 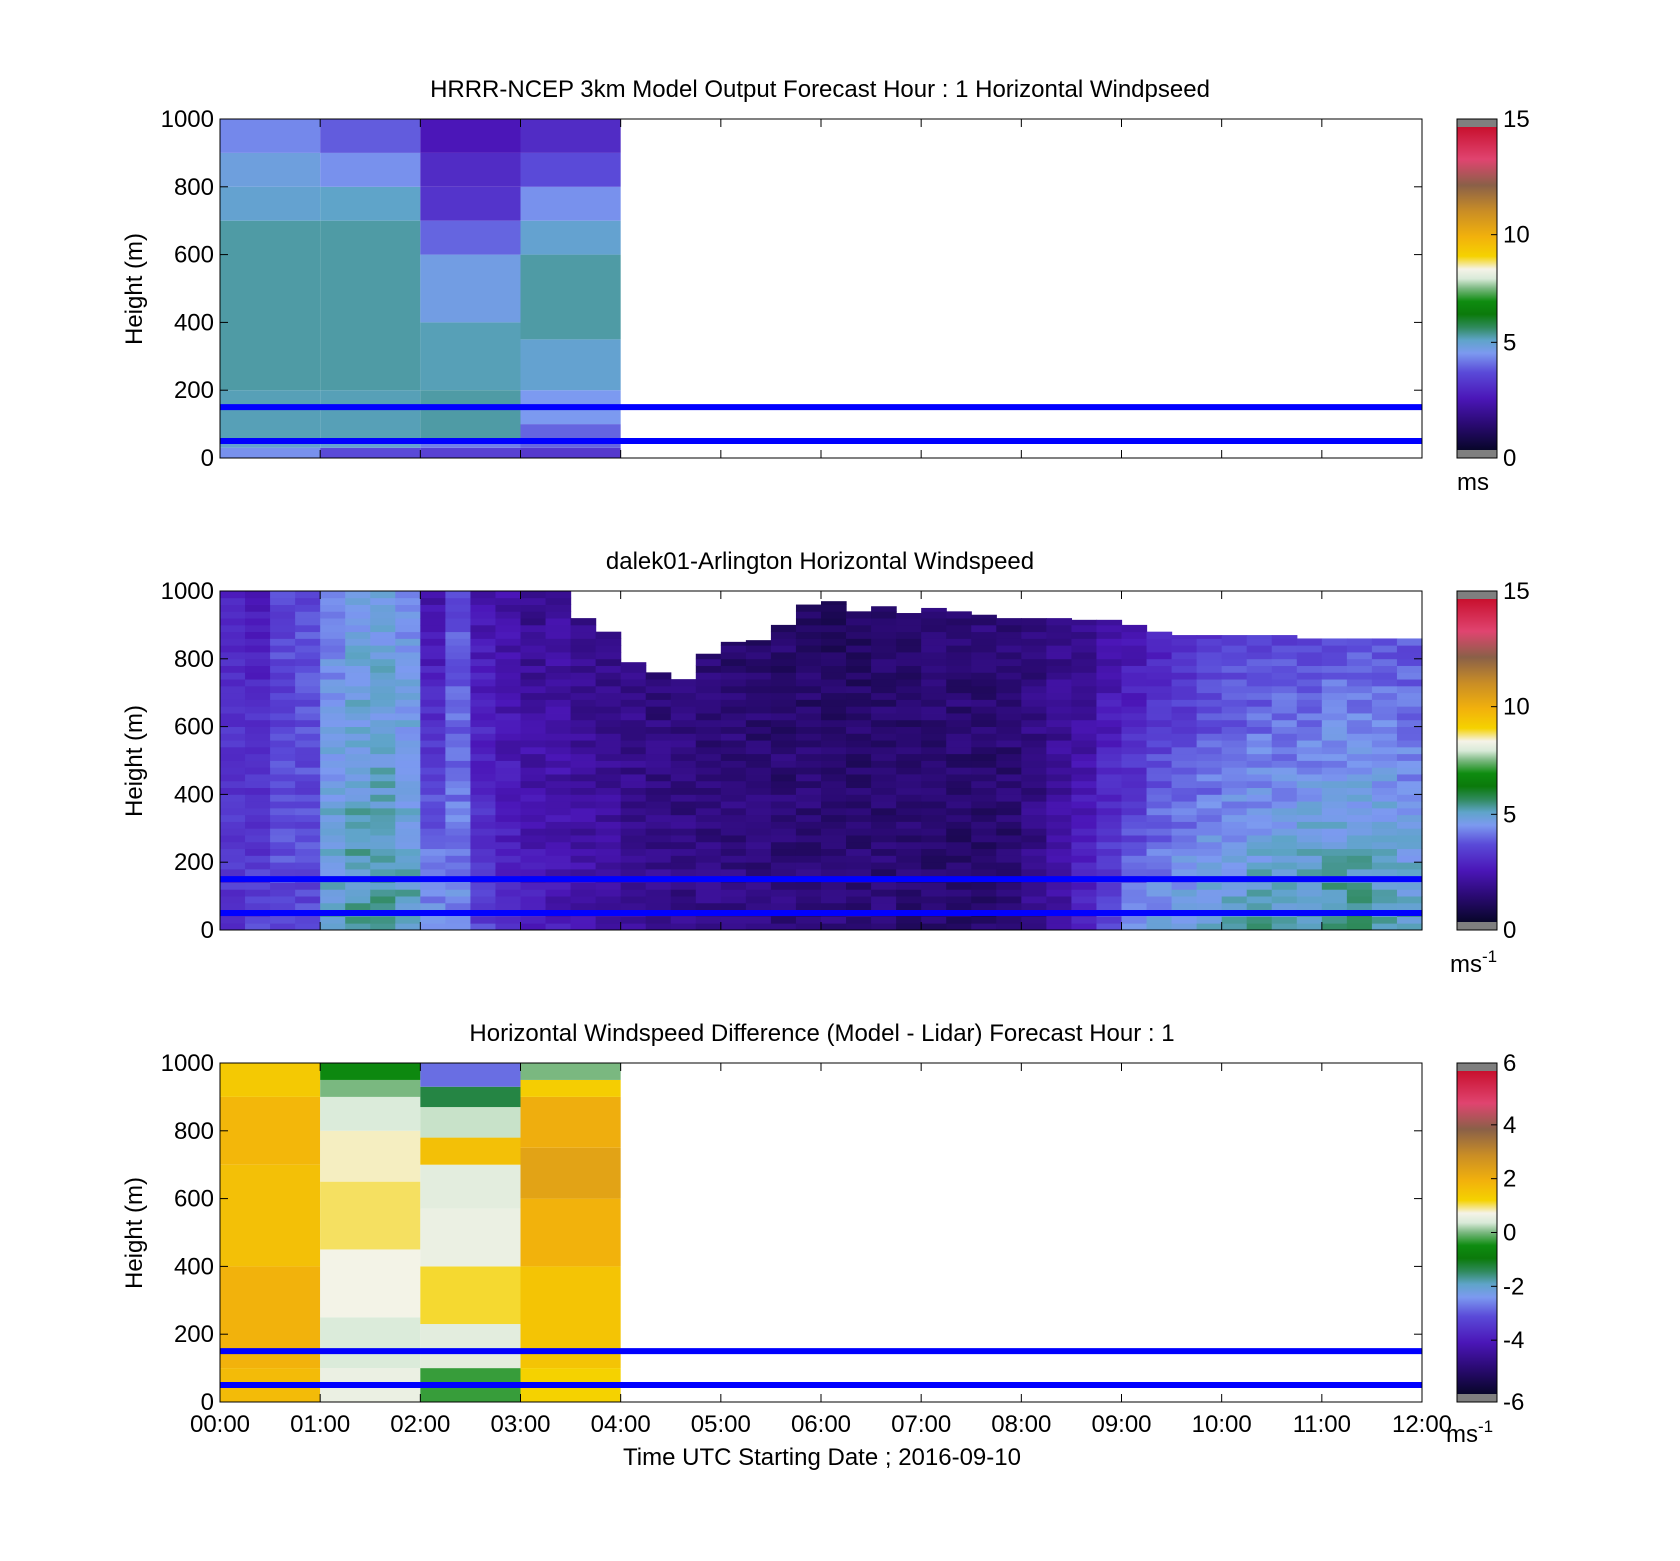 What do you see at coordinates (1513, 1340) in the screenshot?
I see `colorbar-tick-label: -4` at bounding box center [1513, 1340].